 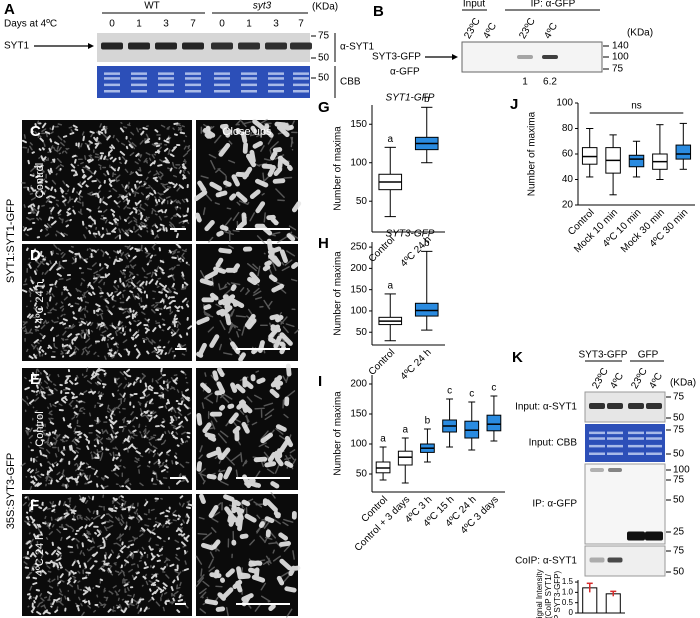 I want to click on y-tick-label: 150, so click(x=358, y=289).